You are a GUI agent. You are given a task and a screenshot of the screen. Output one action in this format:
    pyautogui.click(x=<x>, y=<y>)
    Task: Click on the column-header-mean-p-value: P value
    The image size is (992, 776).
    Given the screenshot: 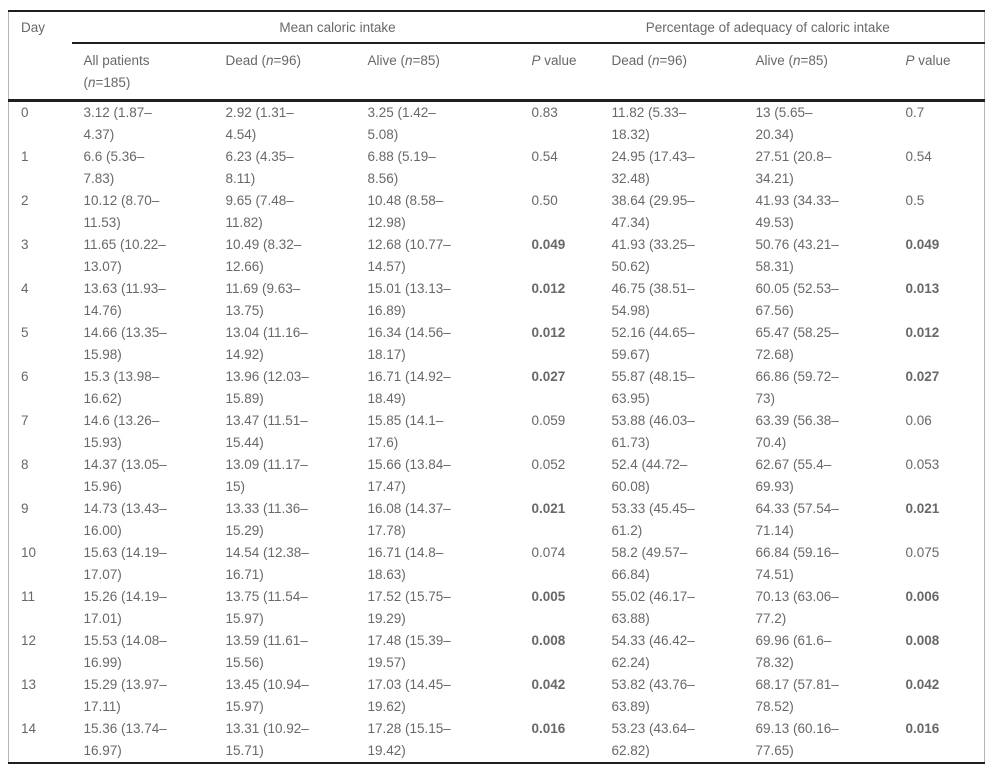 What is the action you would take?
    pyautogui.click(x=559, y=72)
    